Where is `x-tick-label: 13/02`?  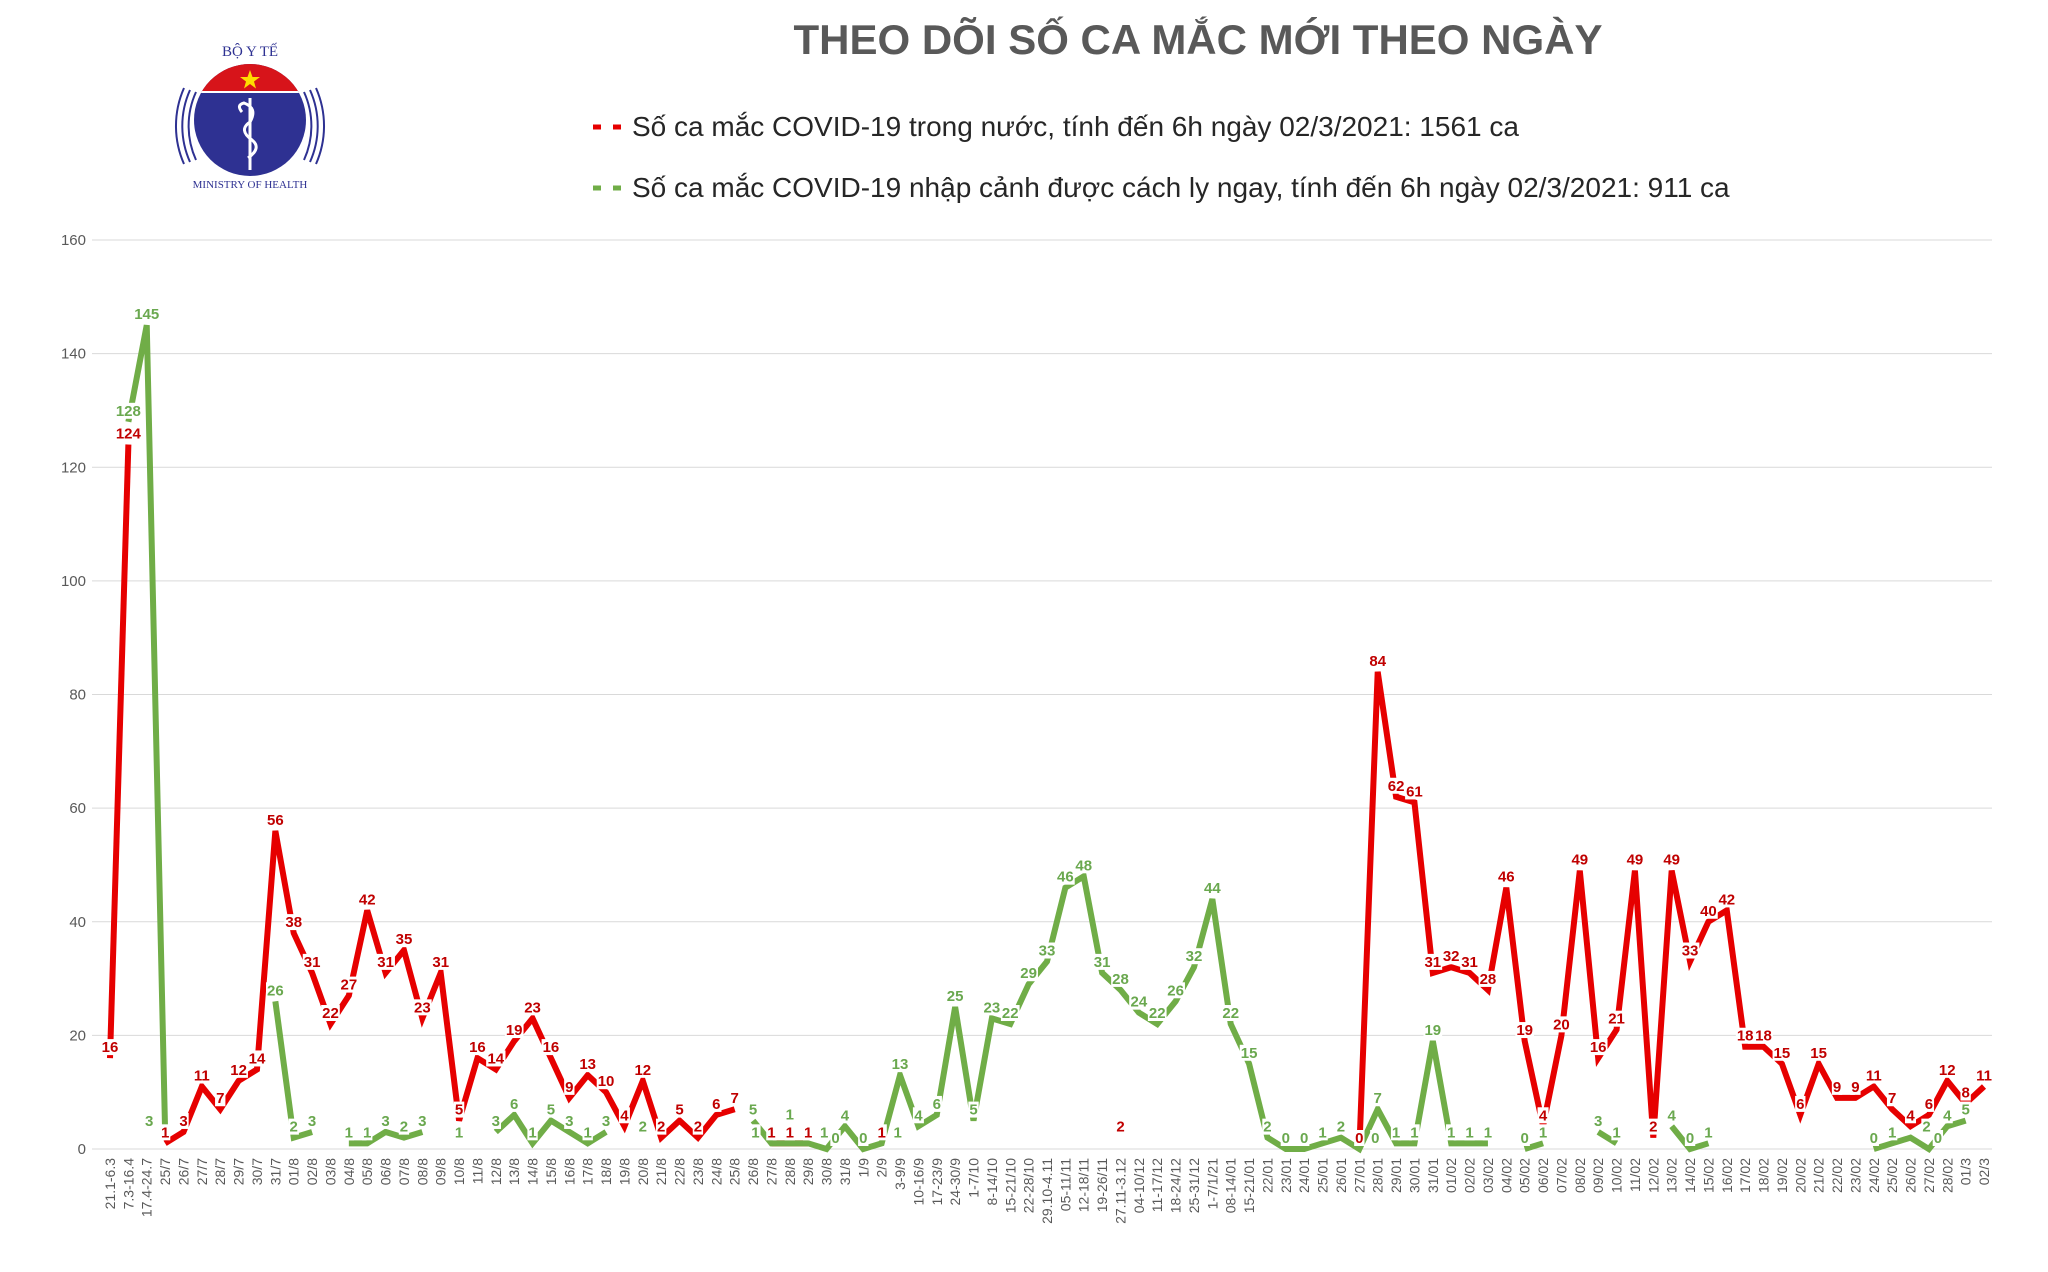
x-tick-label: 13/02 is located at coordinates (1672, 1175).